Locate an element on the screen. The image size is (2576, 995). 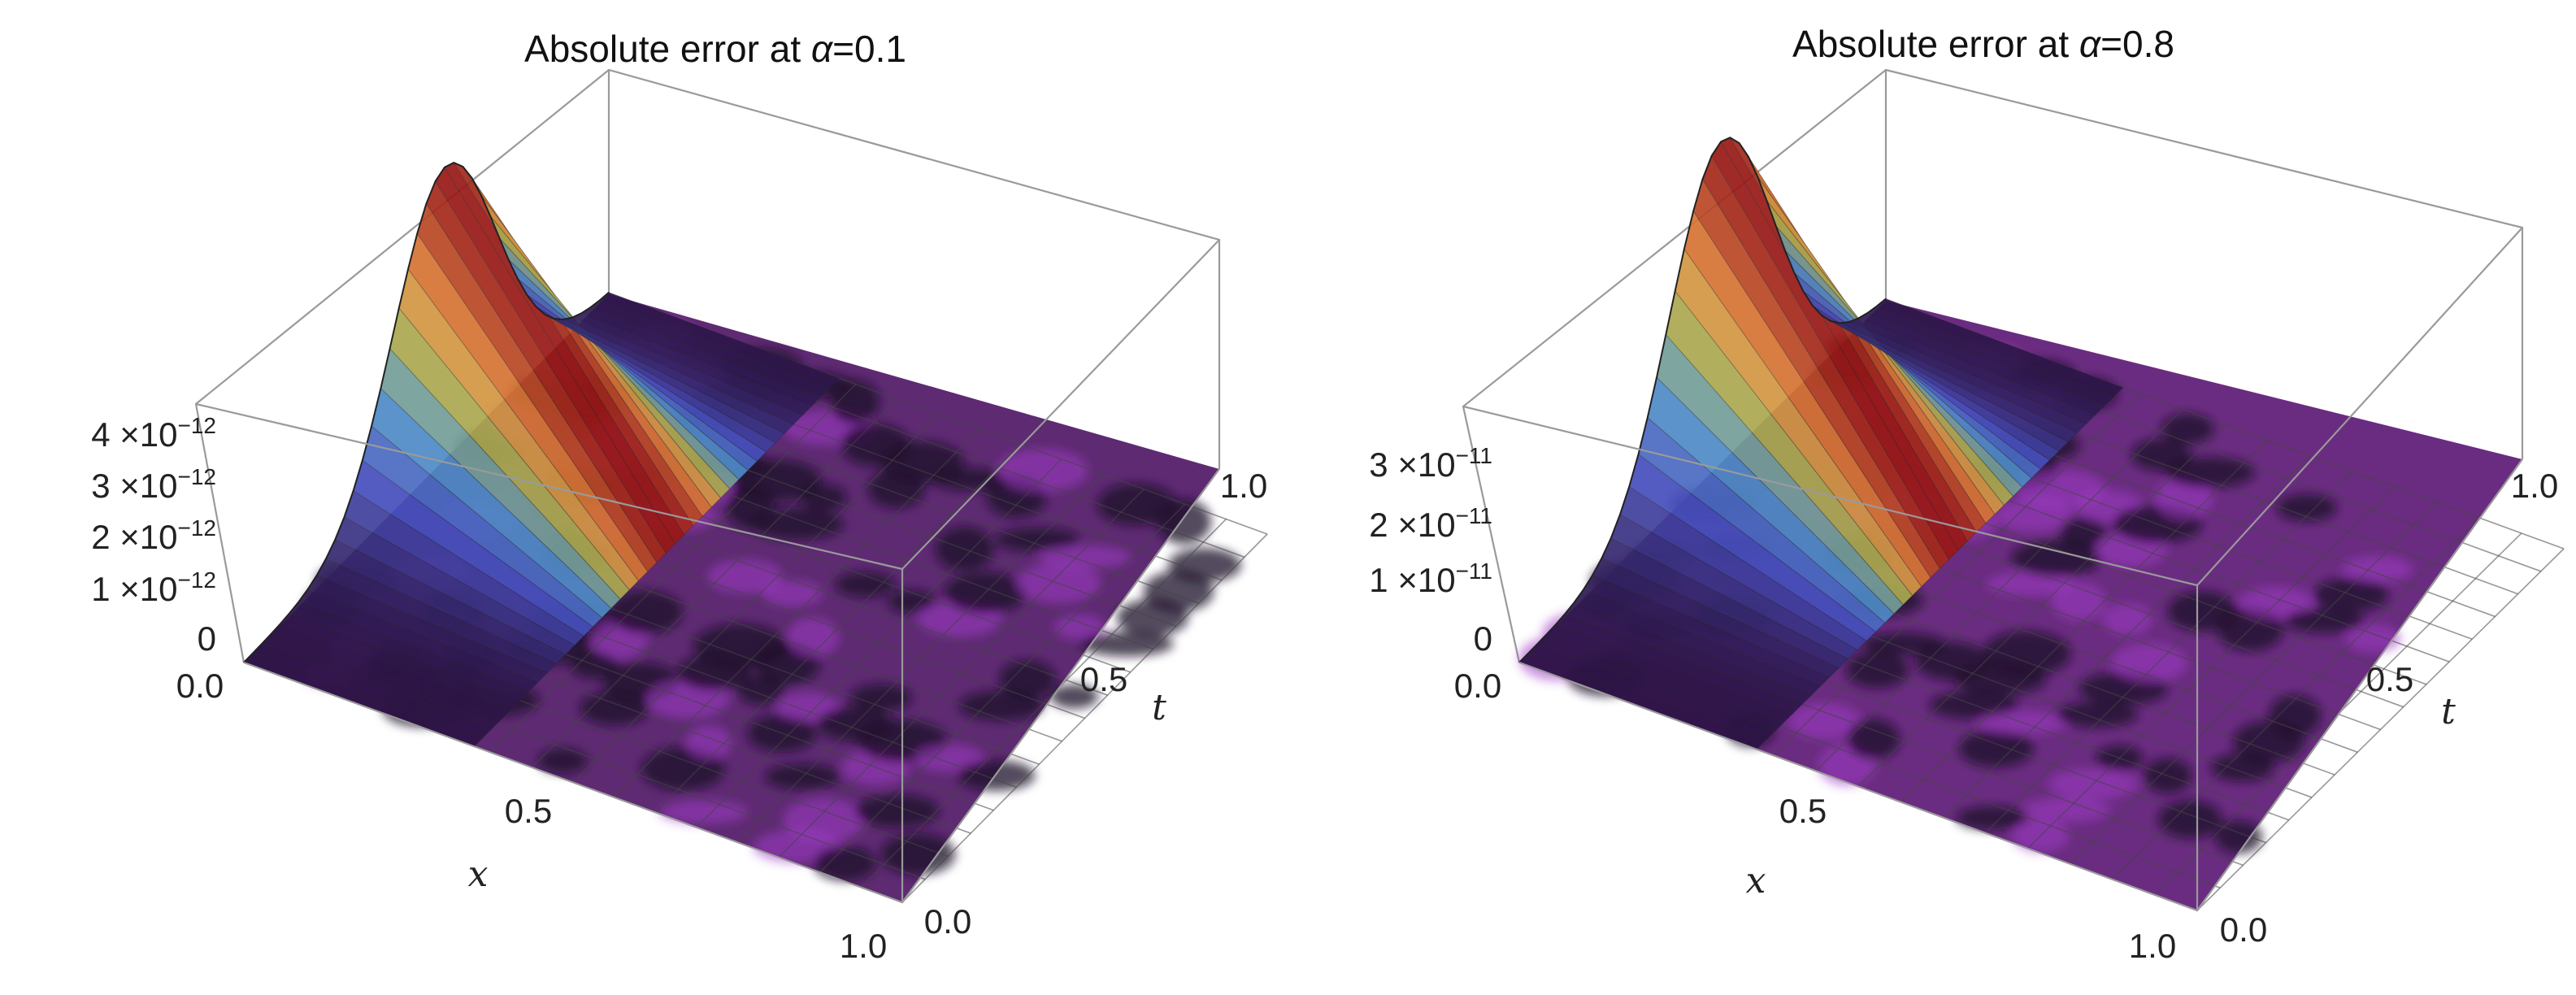
panel-1-box-top-right-edge is located at coordinates (1060, 405).